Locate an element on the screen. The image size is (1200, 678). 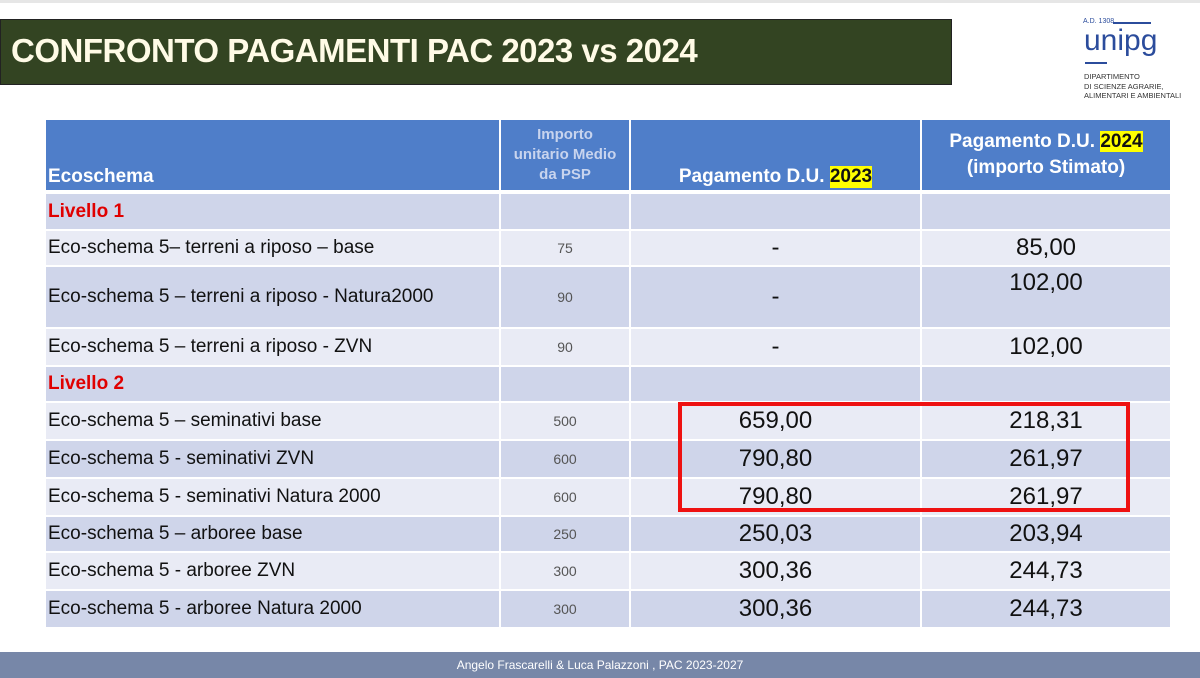
row-label: Eco-schema 5 - arboree Natura 2000 is located at coordinates (272, 609).